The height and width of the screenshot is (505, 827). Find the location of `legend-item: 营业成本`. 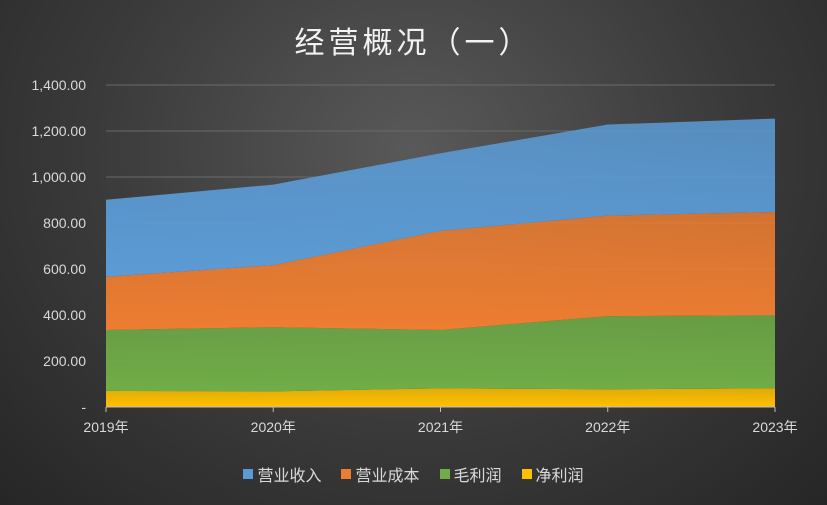

legend-item: 营业成本 is located at coordinates (380, 474).